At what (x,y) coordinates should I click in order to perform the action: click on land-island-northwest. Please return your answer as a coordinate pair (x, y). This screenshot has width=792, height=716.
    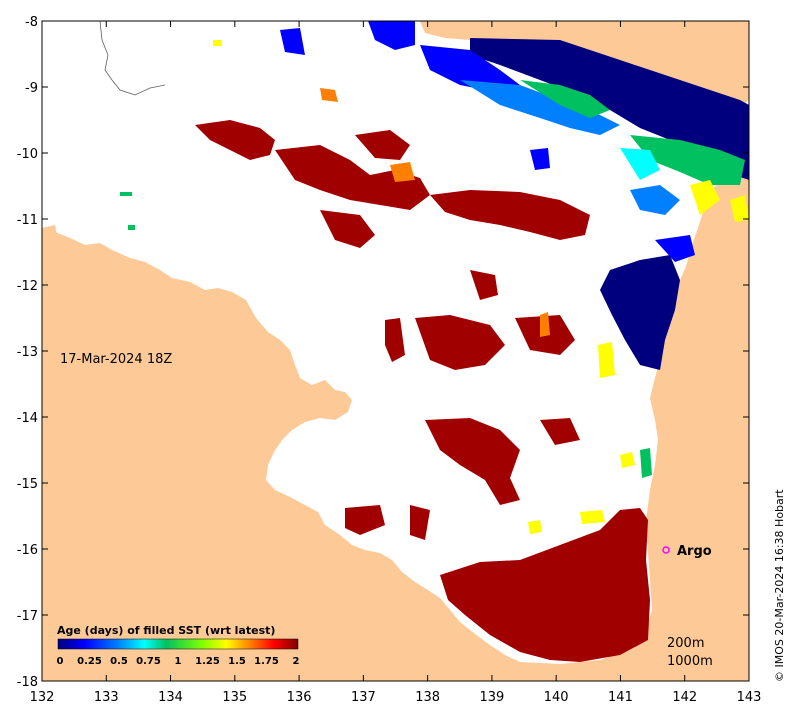
    Looking at the image, I should click on (50, 245).